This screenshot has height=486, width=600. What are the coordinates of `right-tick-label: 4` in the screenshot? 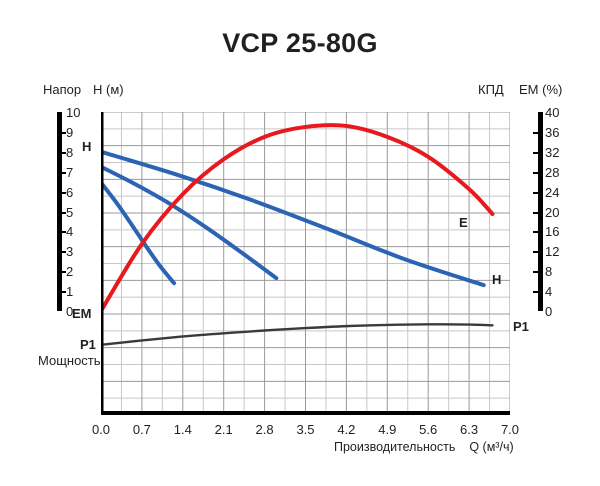 It's located at (549, 292).